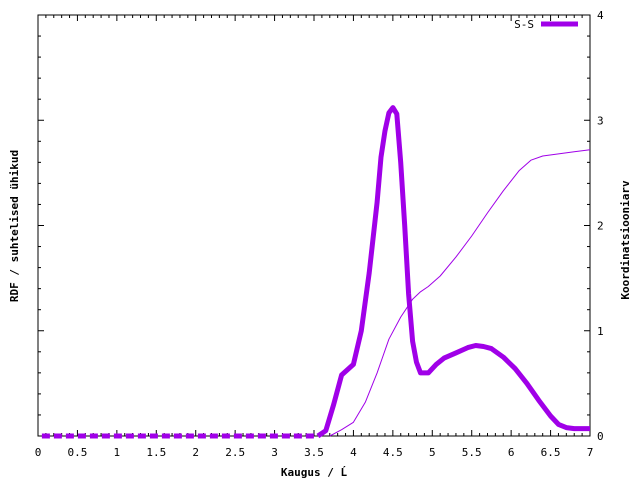 Image resolution: width=640 pixels, height=480 pixels. Describe the element at coordinates (41, 225) in the screenshot. I see `left-axis-ticks` at that location.